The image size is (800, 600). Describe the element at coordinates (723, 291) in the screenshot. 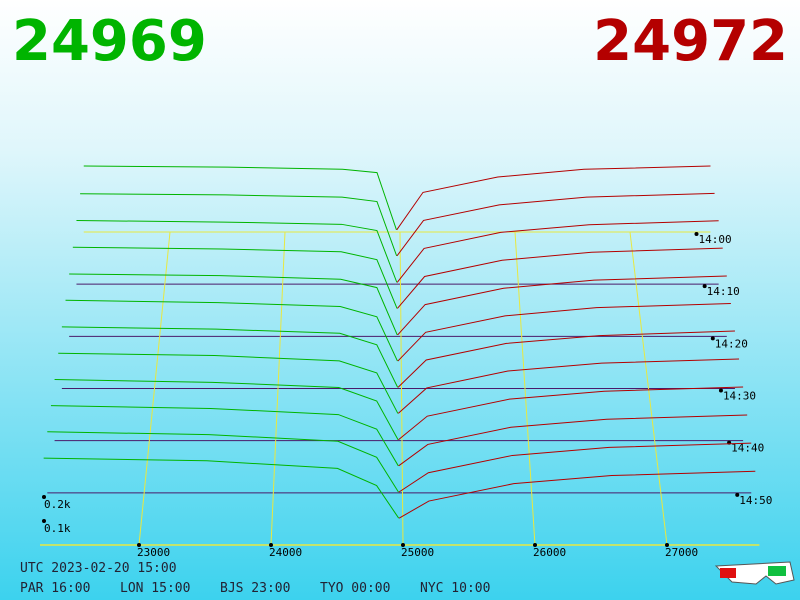

I see `time-tick-label: 14:10` at that location.